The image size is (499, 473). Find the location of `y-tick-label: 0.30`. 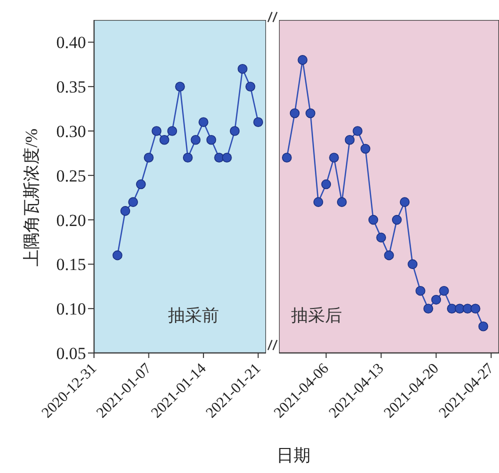

y-tick-label: 0.30 is located at coordinates (71, 132).